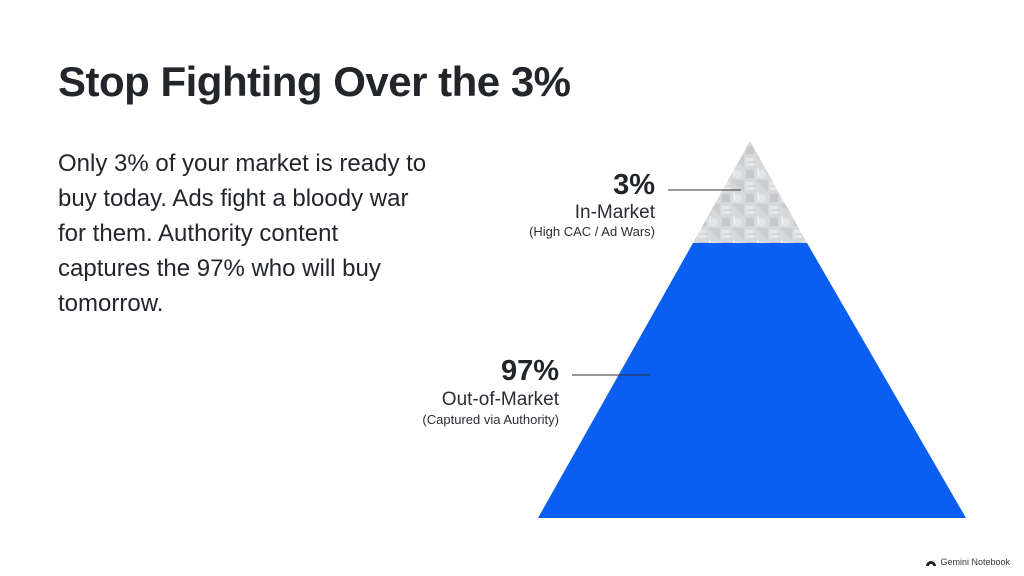 The image size is (1024, 576). I want to click on bottom-tier-percent: 97%, so click(530, 371).